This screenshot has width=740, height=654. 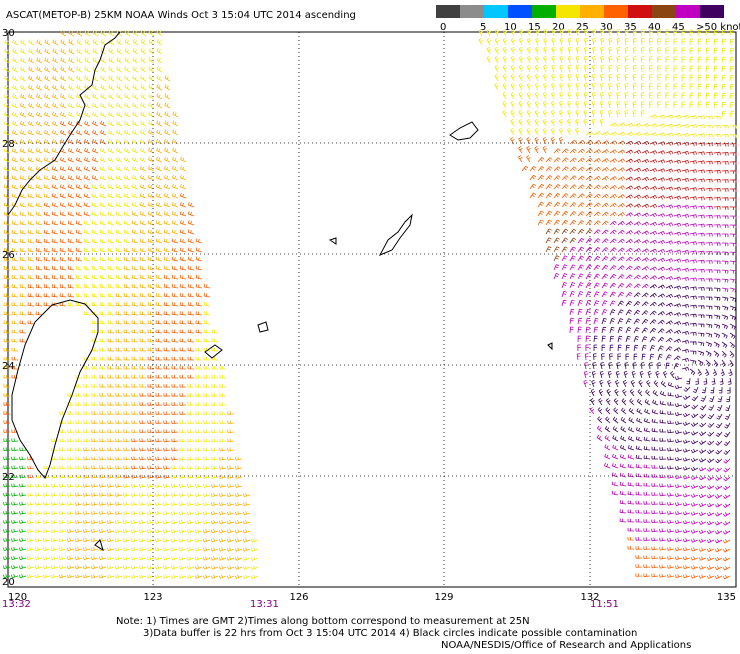 What do you see at coordinates (8, 255) in the screenshot?
I see `lat-label: 26` at bounding box center [8, 255].